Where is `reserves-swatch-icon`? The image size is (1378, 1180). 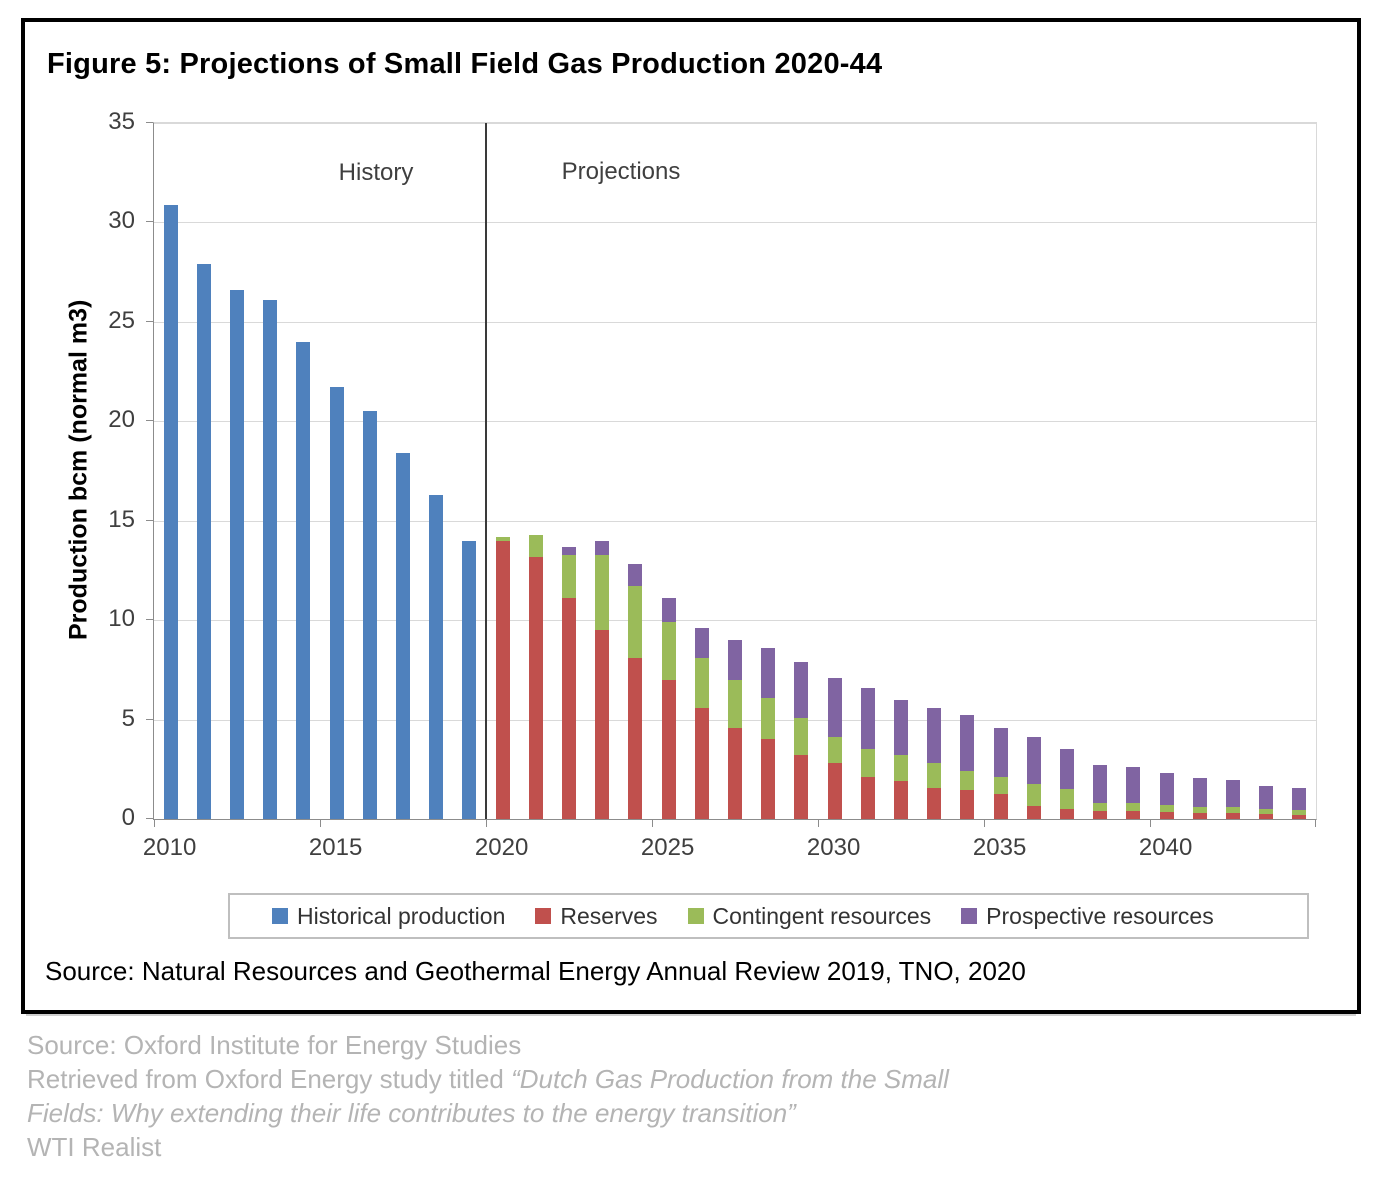
reserves-swatch-icon is located at coordinates (543, 916).